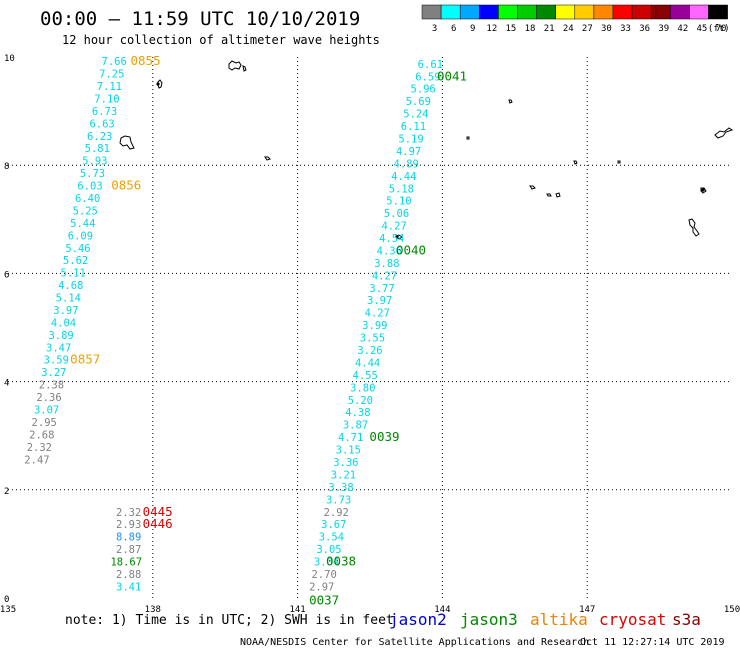 This screenshot has width=740, height=650. I want to click on colorbar-label: 12, so click(491, 29).